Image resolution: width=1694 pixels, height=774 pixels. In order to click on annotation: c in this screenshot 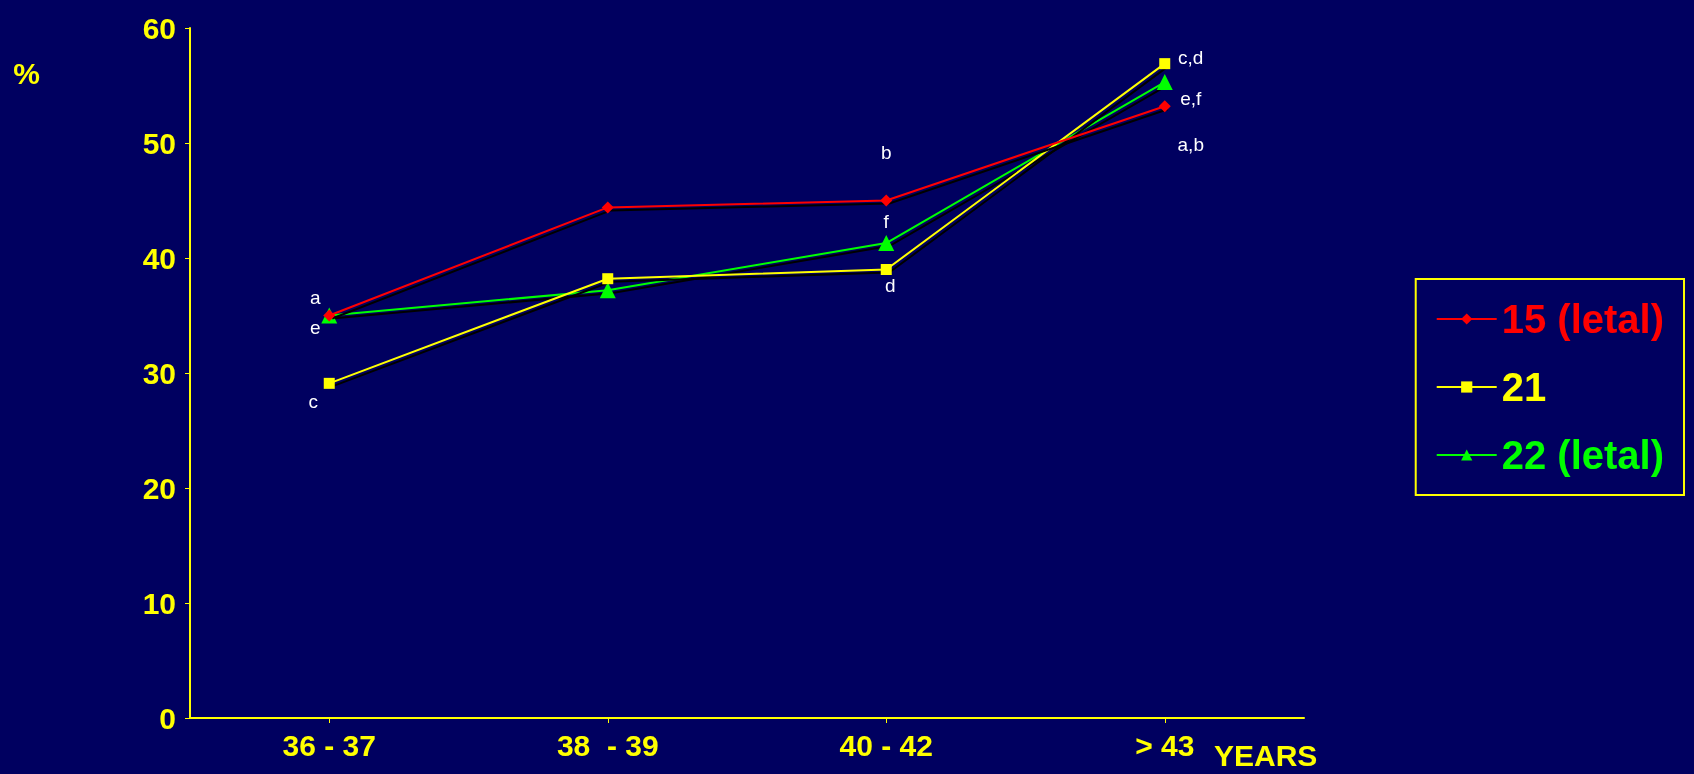, I will do `click(313, 401)`.